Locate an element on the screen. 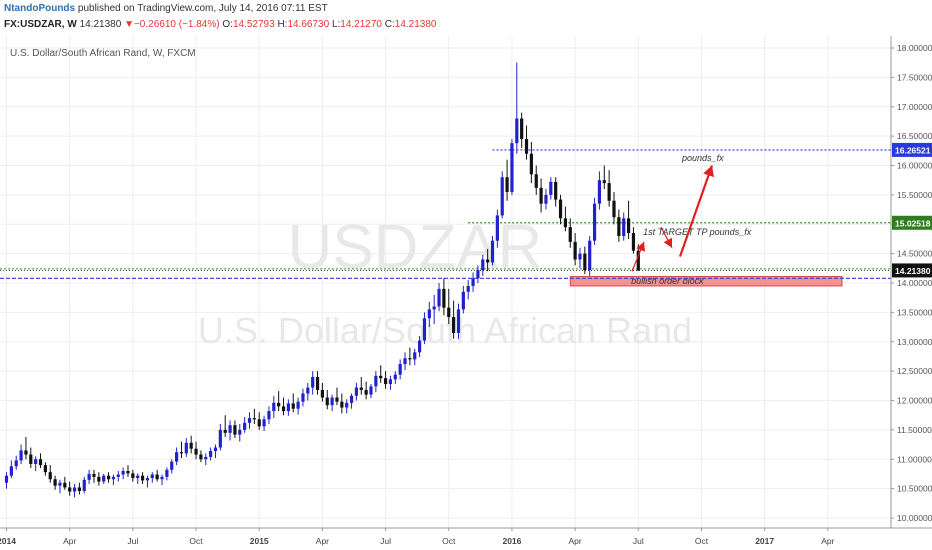 This screenshot has height=550, width=932. change-arrow: ▼ is located at coordinates (129, 24).